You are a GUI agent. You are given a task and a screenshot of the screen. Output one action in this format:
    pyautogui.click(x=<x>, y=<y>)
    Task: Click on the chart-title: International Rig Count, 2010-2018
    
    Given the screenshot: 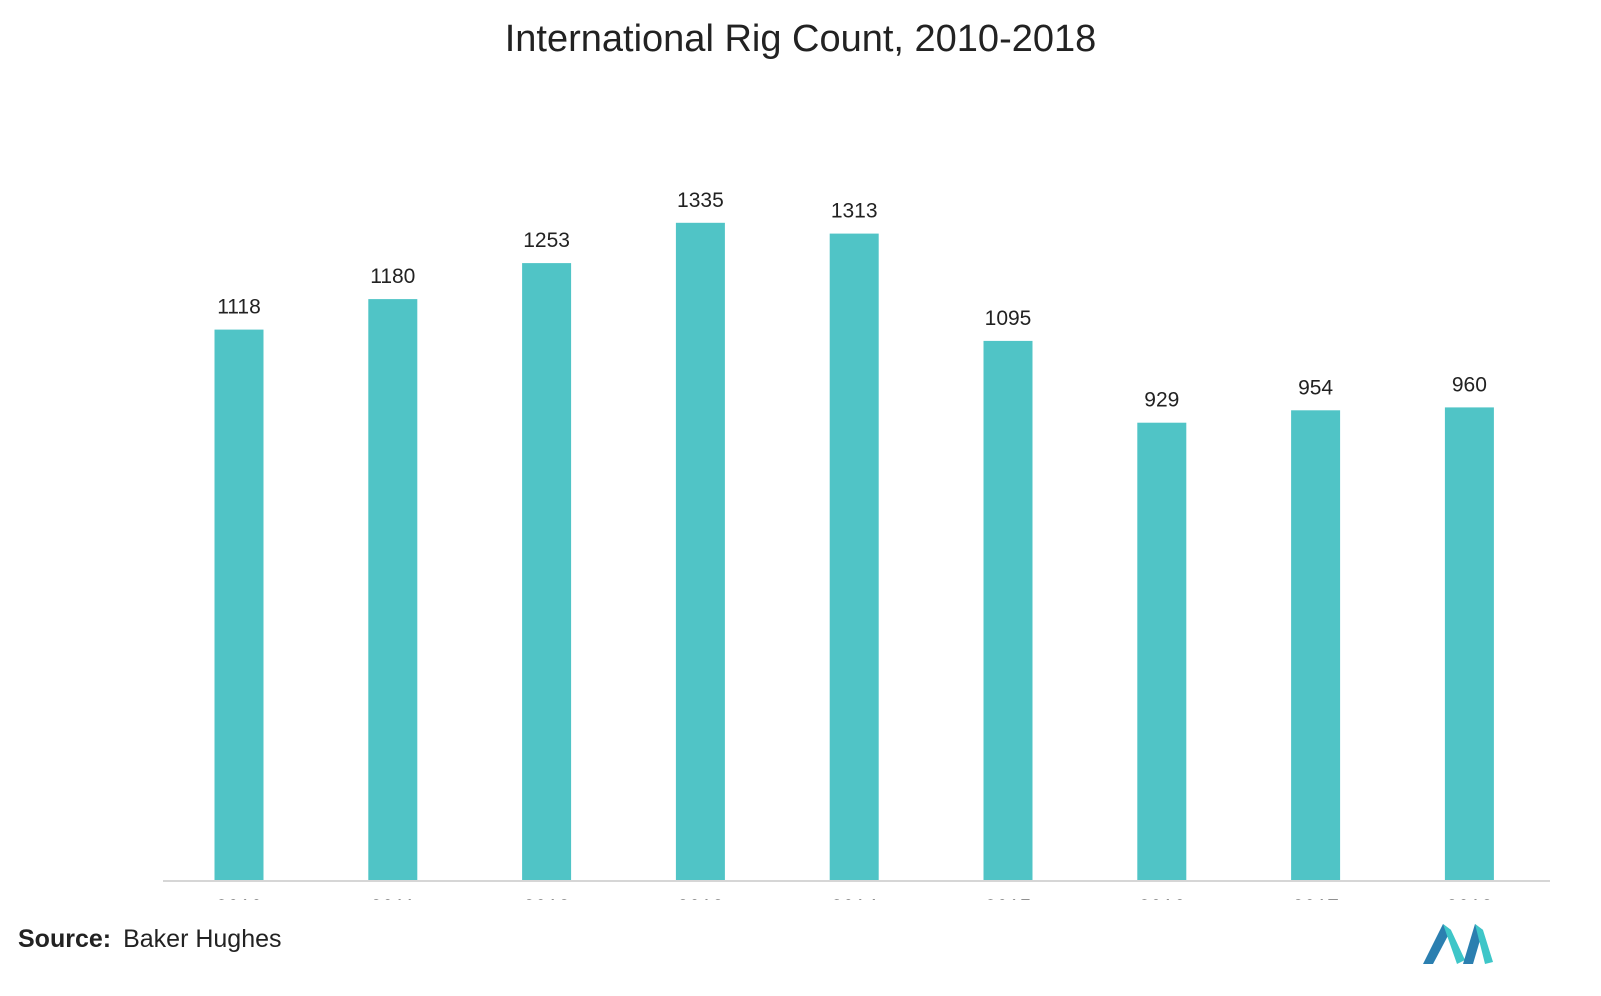 What is the action you would take?
    pyautogui.click(x=800, y=39)
    